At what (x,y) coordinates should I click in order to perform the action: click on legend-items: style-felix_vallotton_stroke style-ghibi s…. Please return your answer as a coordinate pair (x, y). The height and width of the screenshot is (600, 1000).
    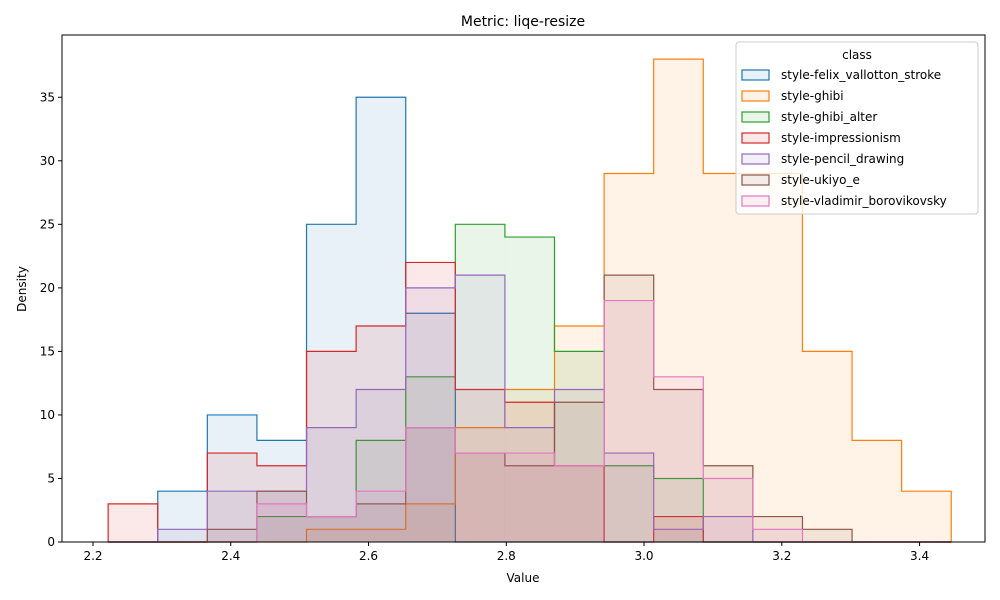
    Looking at the image, I should click on (844, 138).